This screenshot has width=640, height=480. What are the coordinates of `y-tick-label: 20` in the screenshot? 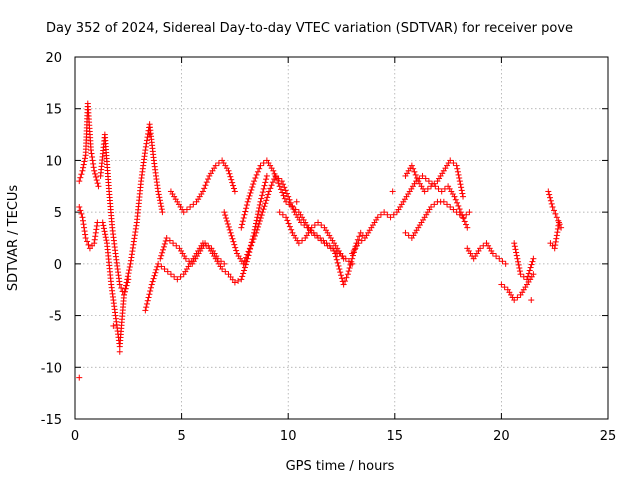 It's located at (53, 58).